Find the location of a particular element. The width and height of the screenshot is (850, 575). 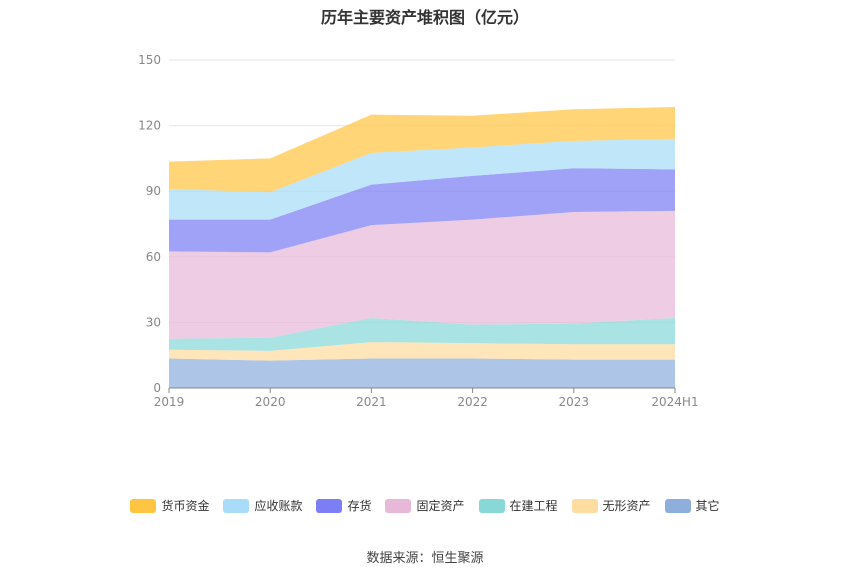

y-tick-label: 150 is located at coordinates (149, 60).